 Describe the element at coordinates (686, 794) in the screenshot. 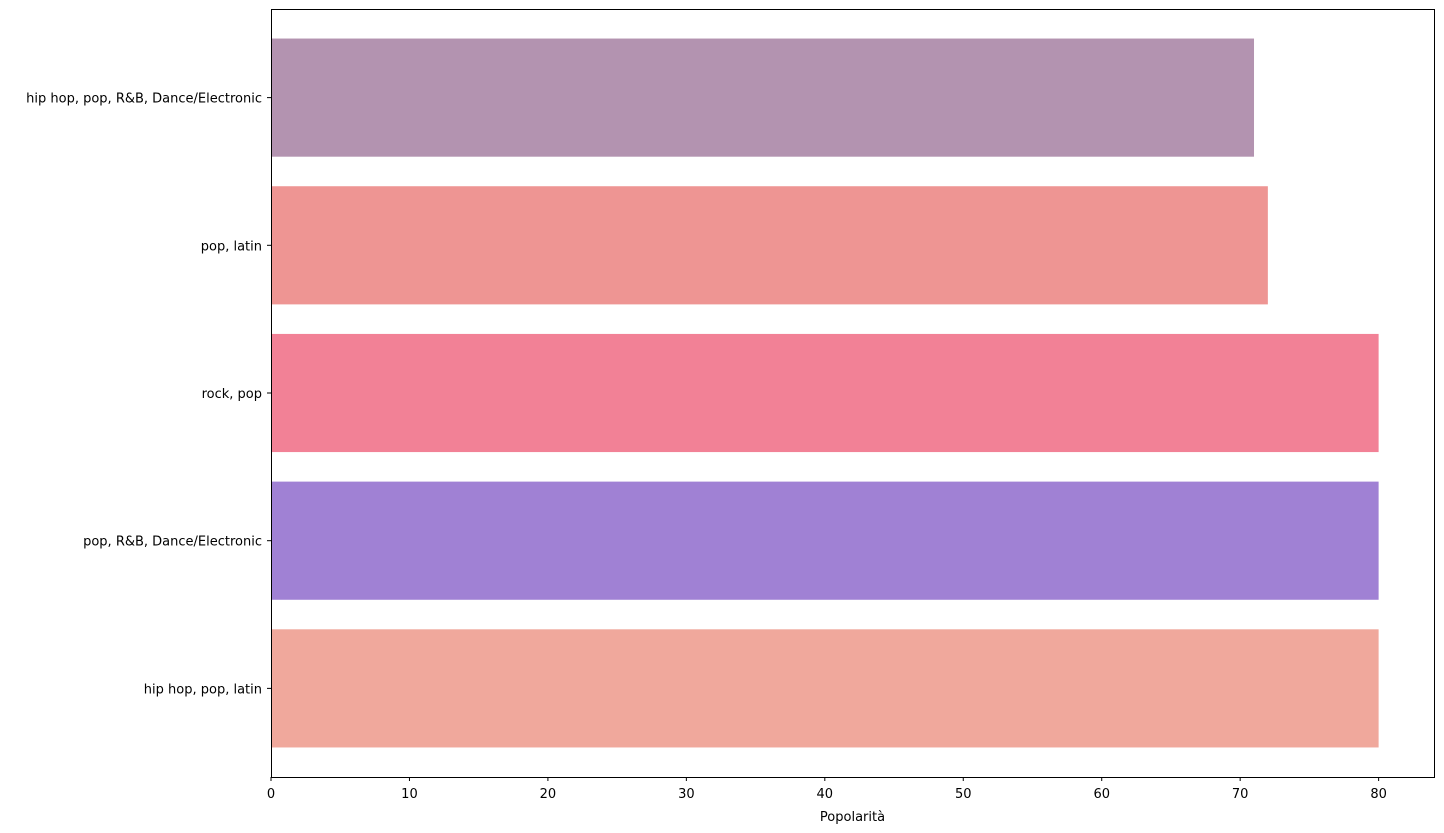

I see `x-tick-label: 30` at that location.